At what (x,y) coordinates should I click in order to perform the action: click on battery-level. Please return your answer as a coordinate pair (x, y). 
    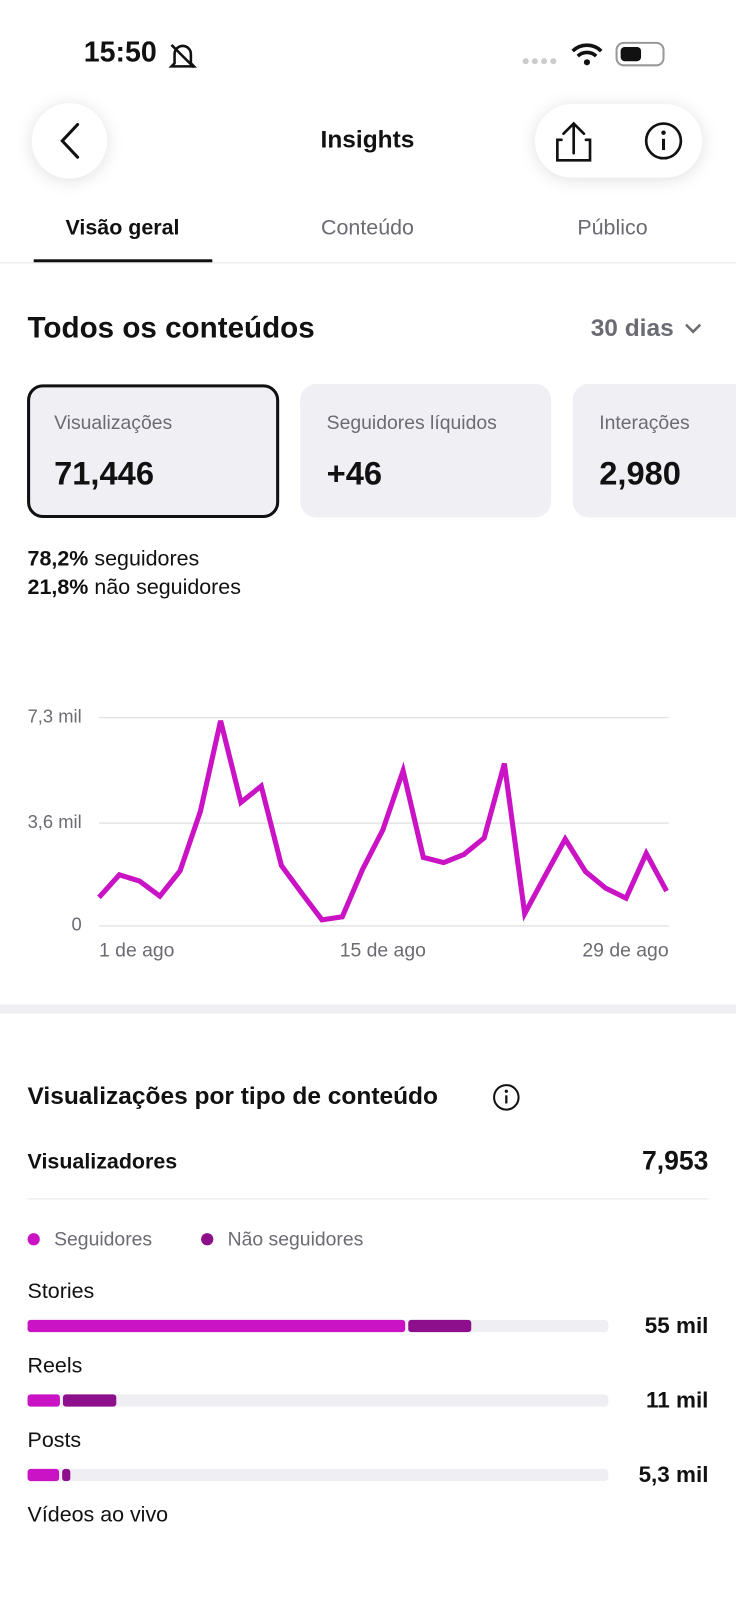
    Looking at the image, I should click on (631, 54).